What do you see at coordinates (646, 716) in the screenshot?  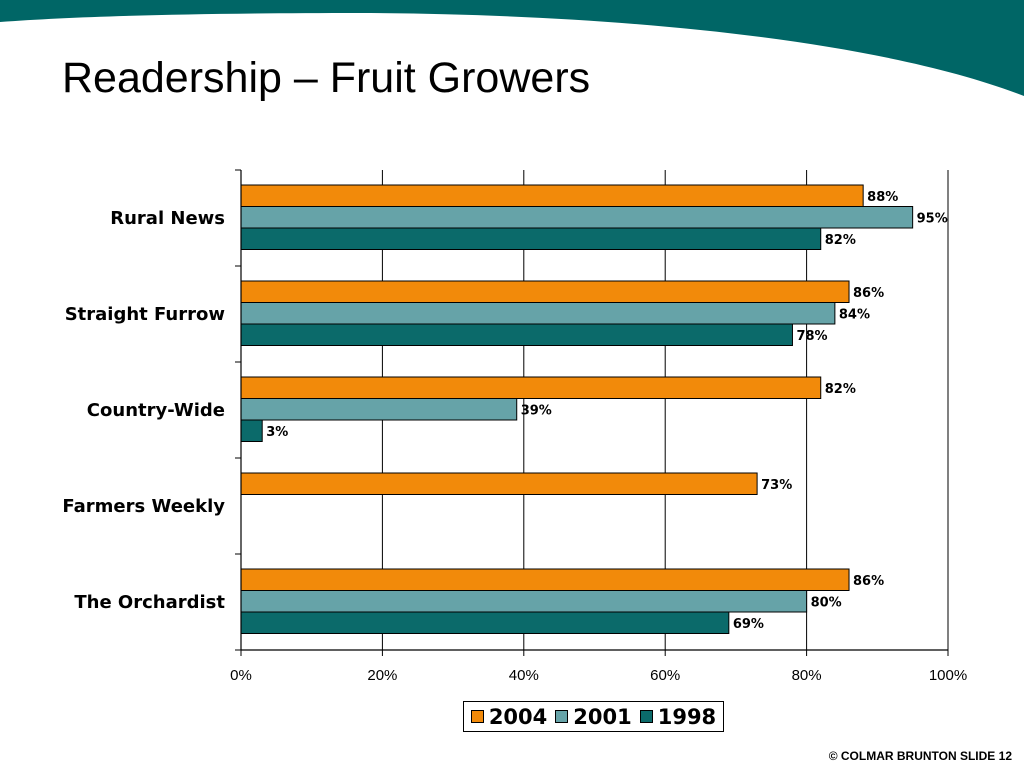 I see `legend-swatch-1998` at bounding box center [646, 716].